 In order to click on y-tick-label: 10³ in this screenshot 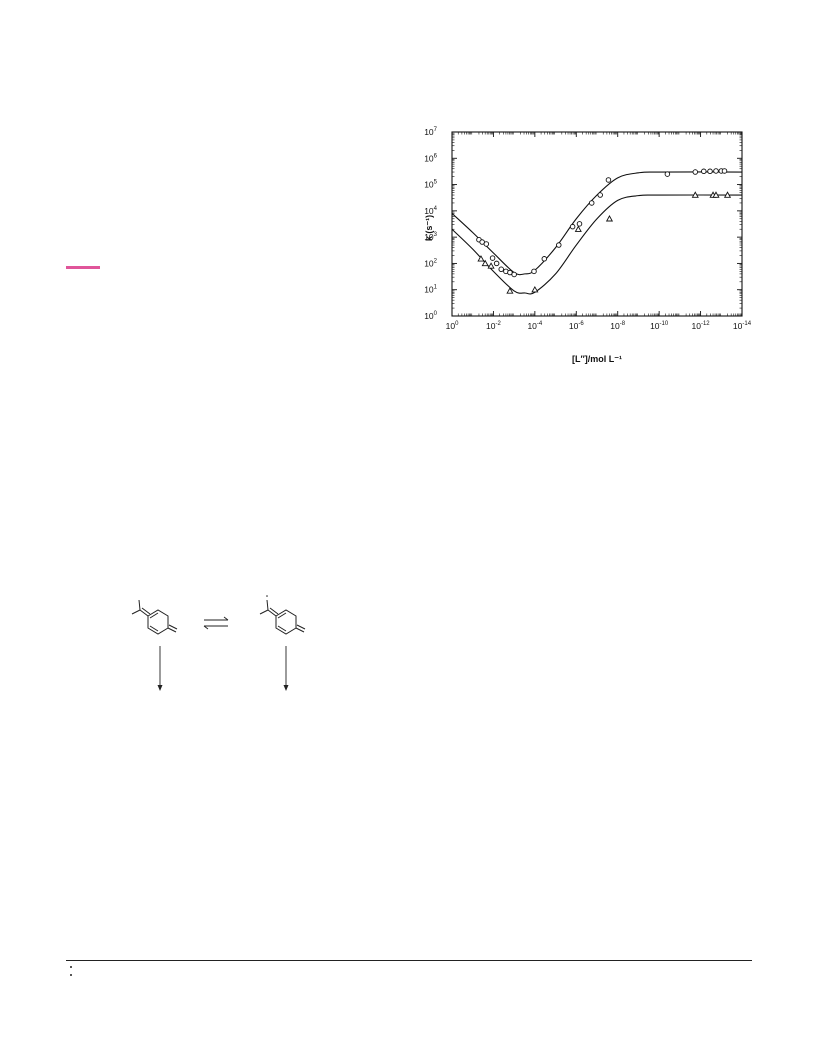, I will do `click(430, 237)`.